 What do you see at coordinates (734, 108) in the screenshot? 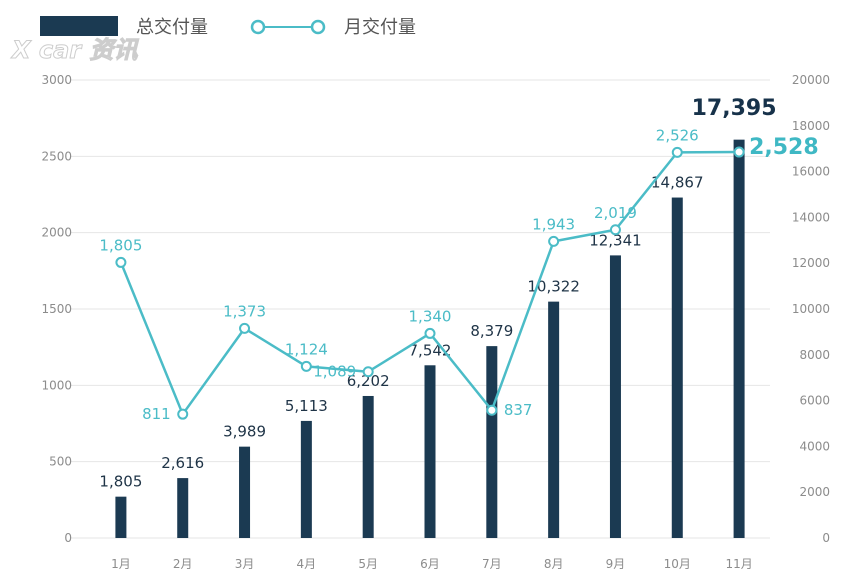
I see `bar-data-label: 17,395` at bounding box center [734, 108].